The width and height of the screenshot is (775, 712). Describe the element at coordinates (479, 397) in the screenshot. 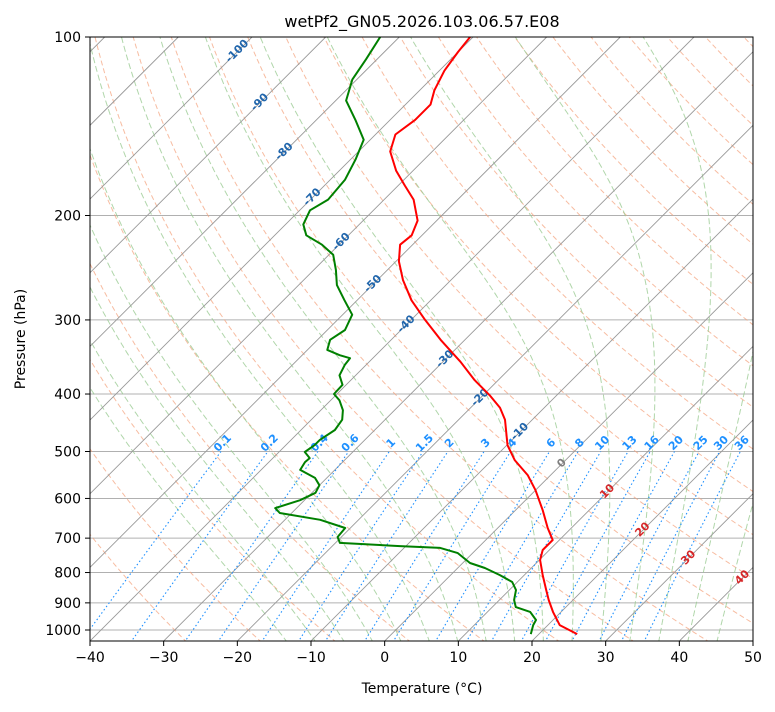

I see `isotherm-label: -20` at that location.